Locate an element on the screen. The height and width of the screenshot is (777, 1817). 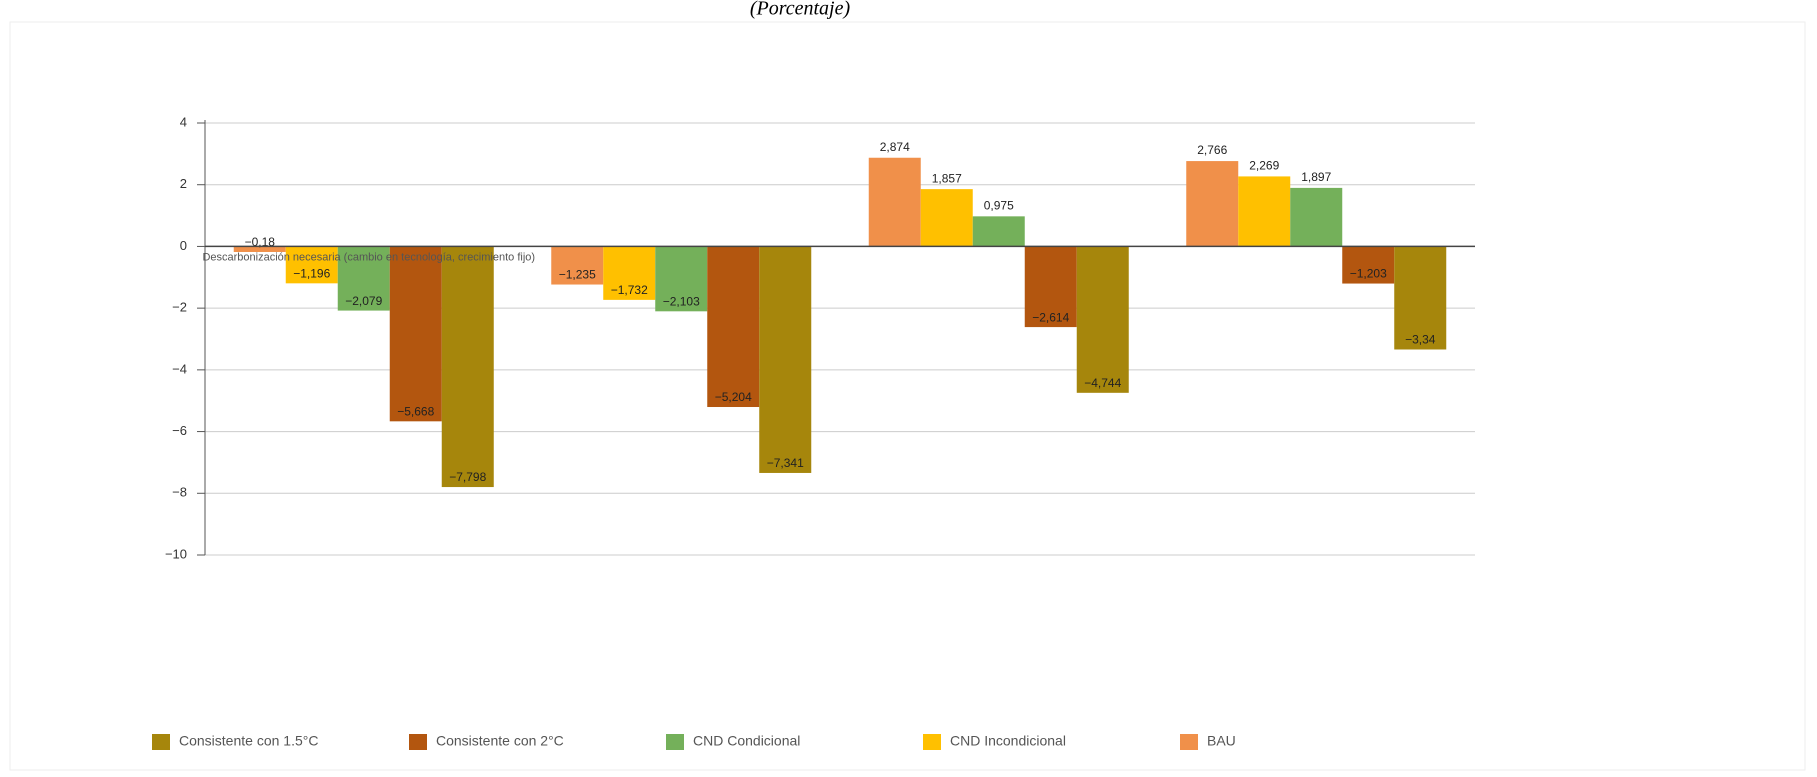
y-tick-label: −2 is located at coordinates (179, 307).